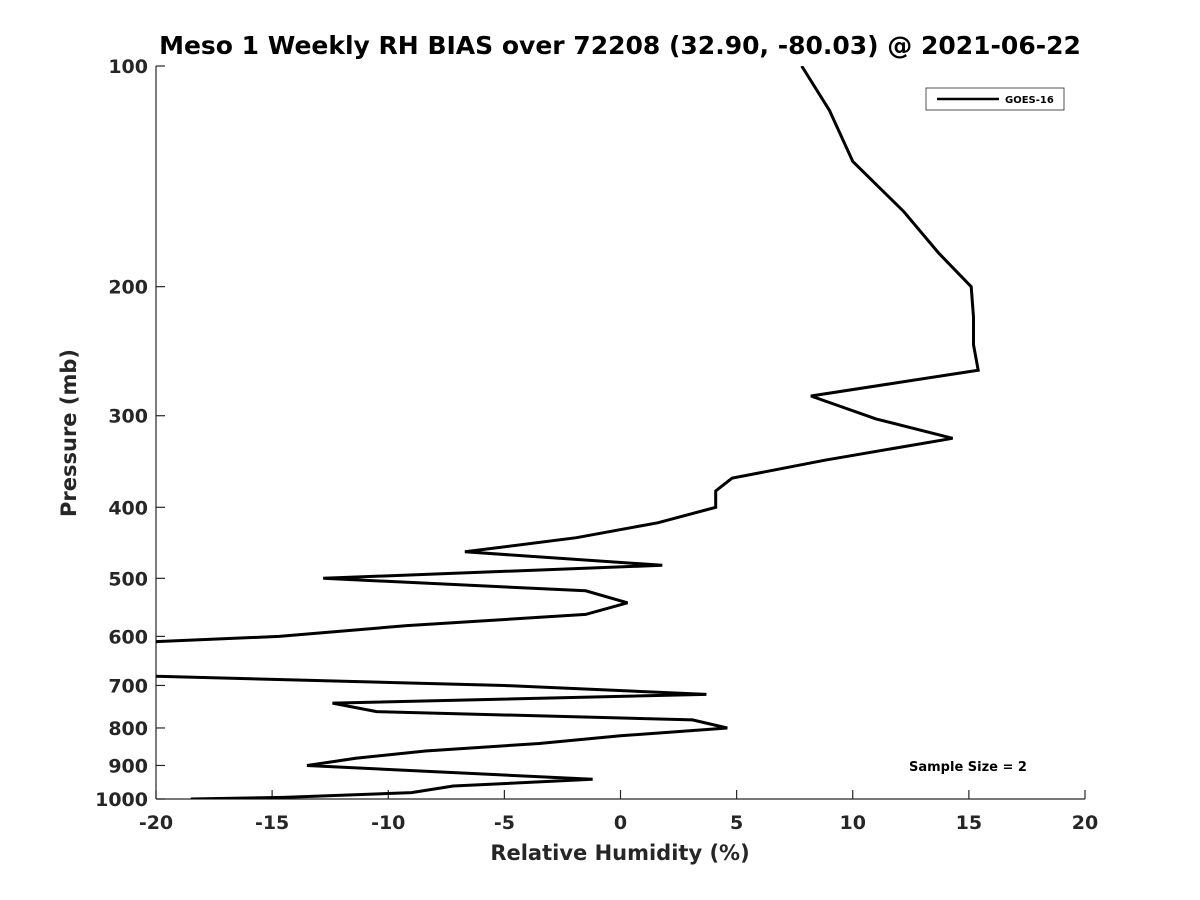 Image resolution: width=1200 pixels, height=900 pixels. I want to click on x-tick-label: 10, so click(853, 823).